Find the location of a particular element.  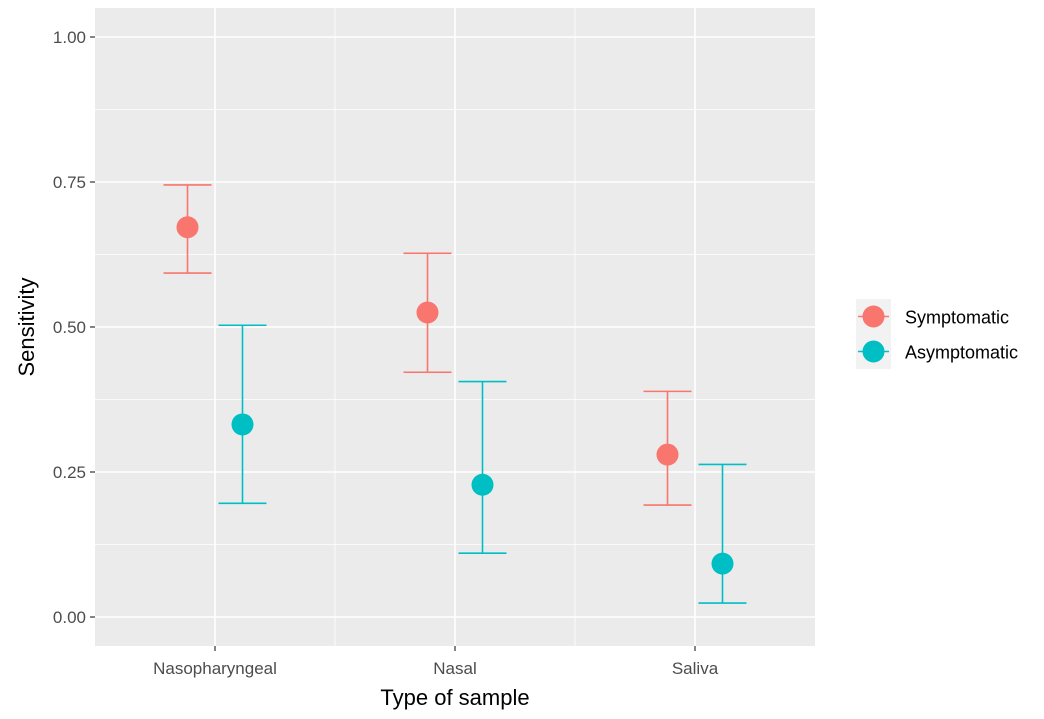

y-axis: 0.00 0.25 0.50 0.75 1.00 is located at coordinates (74, 327).